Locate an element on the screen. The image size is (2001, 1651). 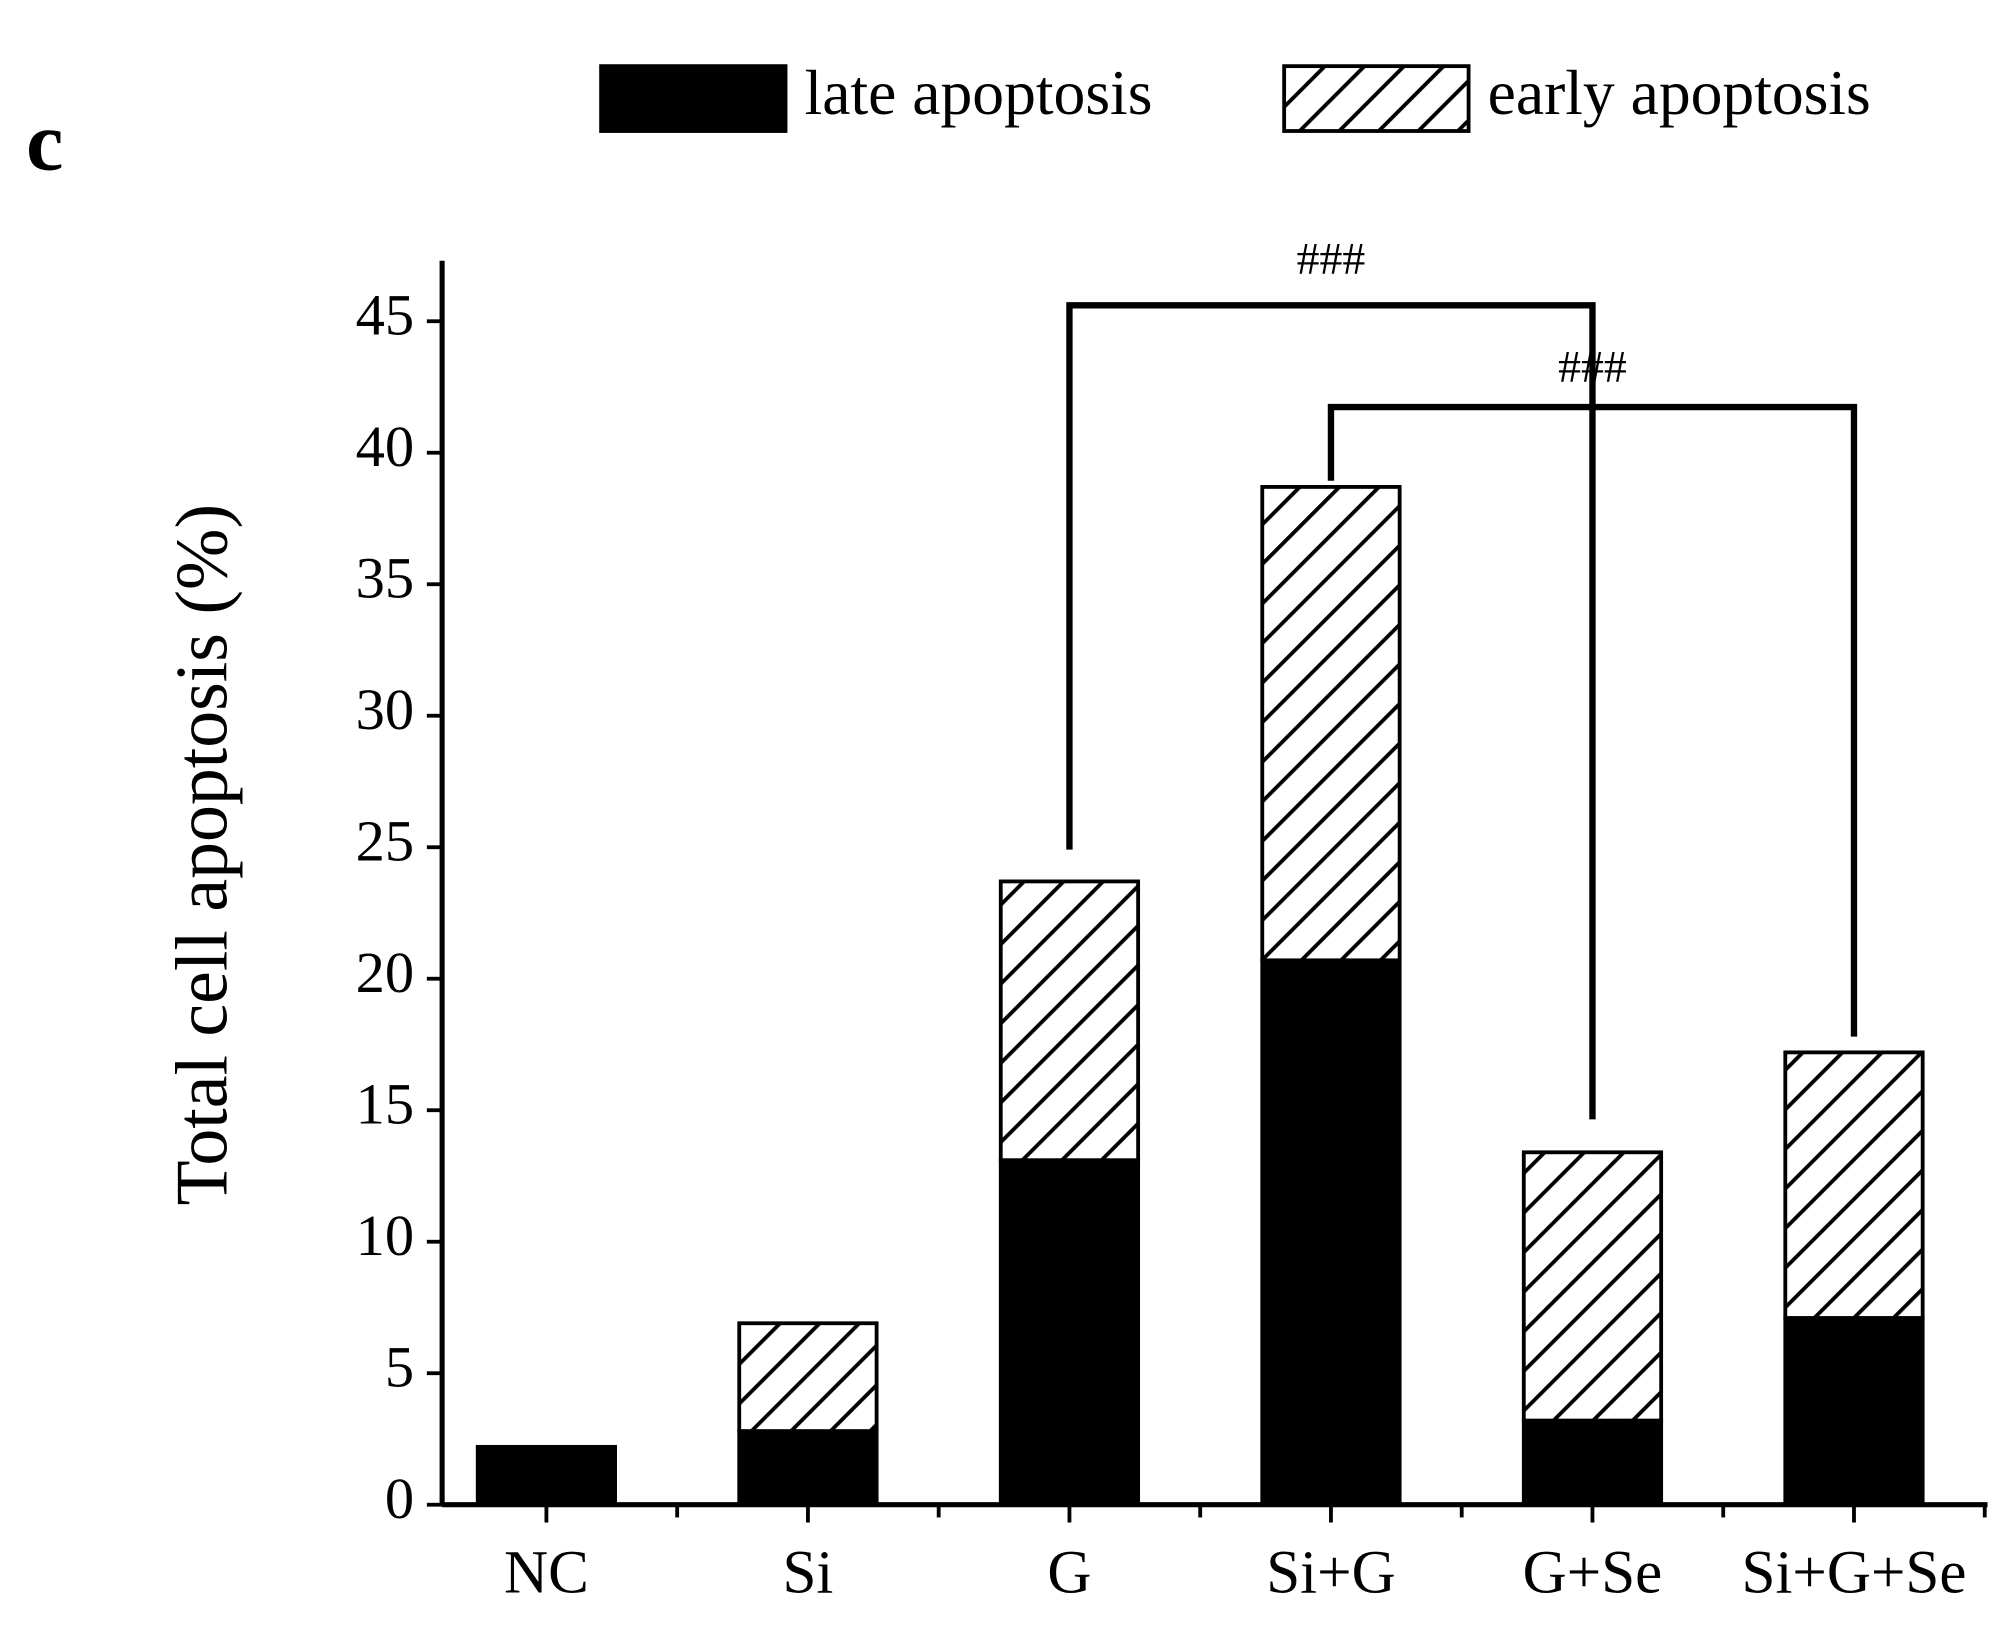
x-tick-label: G+Se is located at coordinates (1593, 1573).